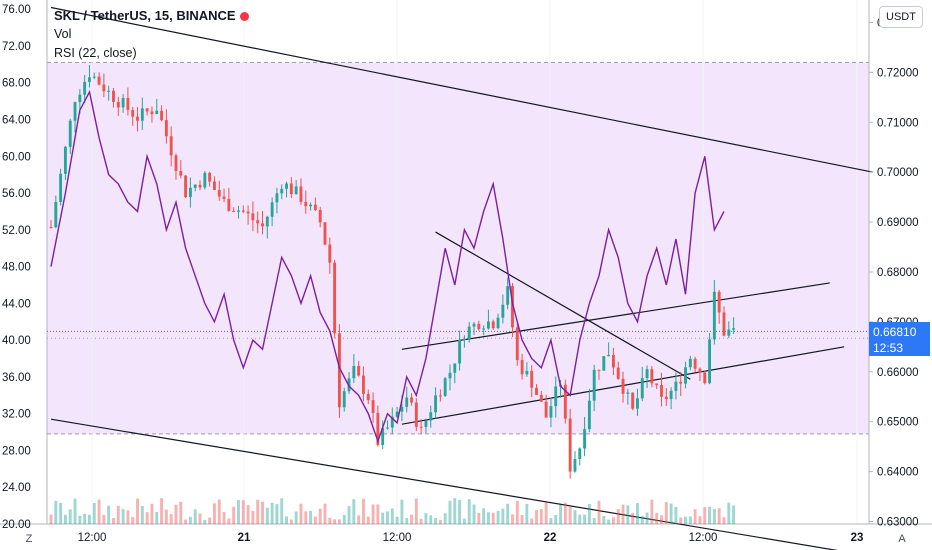 This screenshot has width=932, height=550. What do you see at coordinates (471, 538) in the screenshot?
I see `time-axis: 12:00 21 12:00 22 12:00 23` at bounding box center [471, 538].